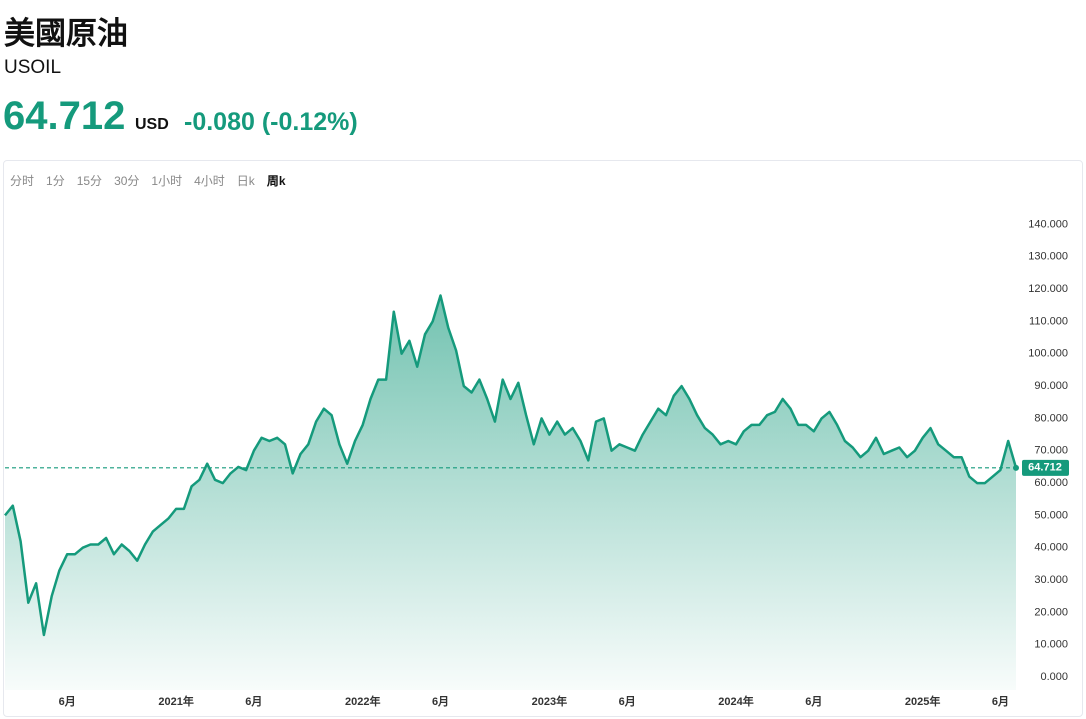  I want to click on price-change: -0.080 (-0.12%), so click(271, 122).